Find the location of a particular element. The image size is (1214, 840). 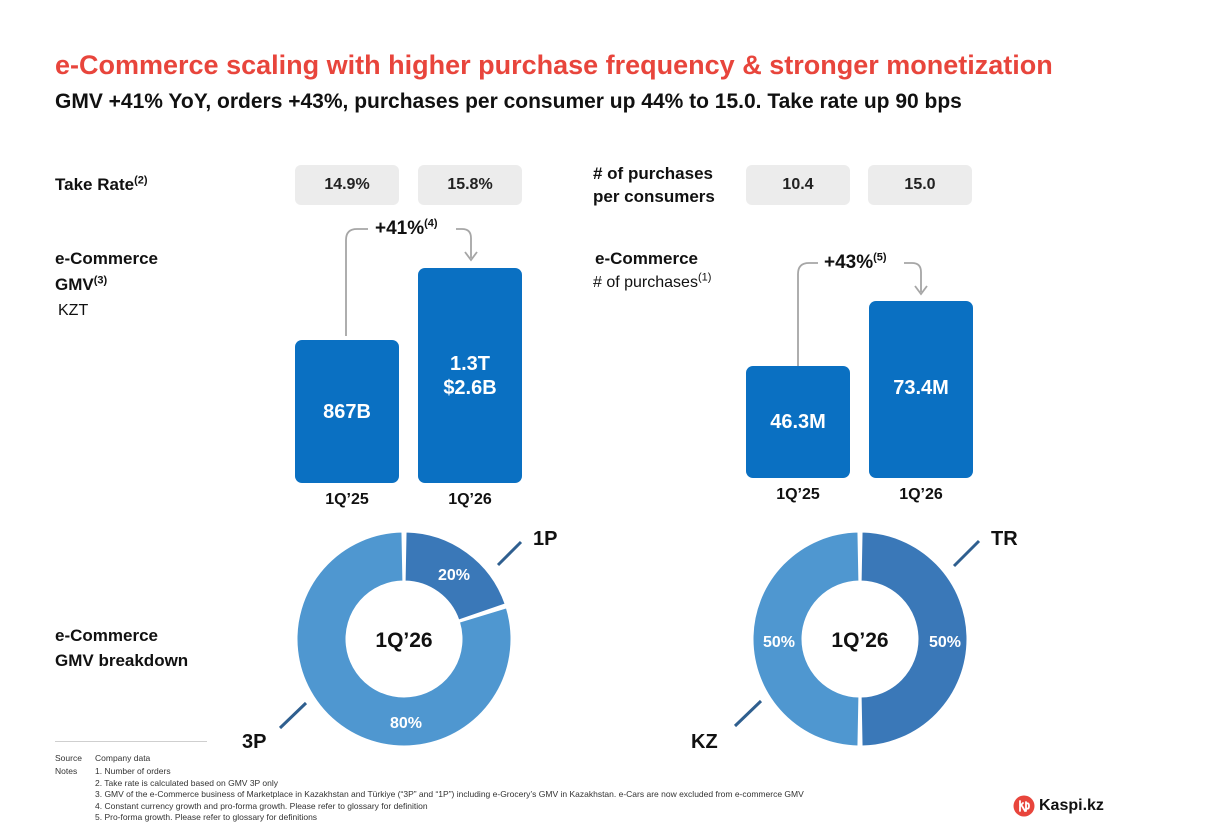

gmv-breakdown-slice-3p is located at coordinates (404, 639).